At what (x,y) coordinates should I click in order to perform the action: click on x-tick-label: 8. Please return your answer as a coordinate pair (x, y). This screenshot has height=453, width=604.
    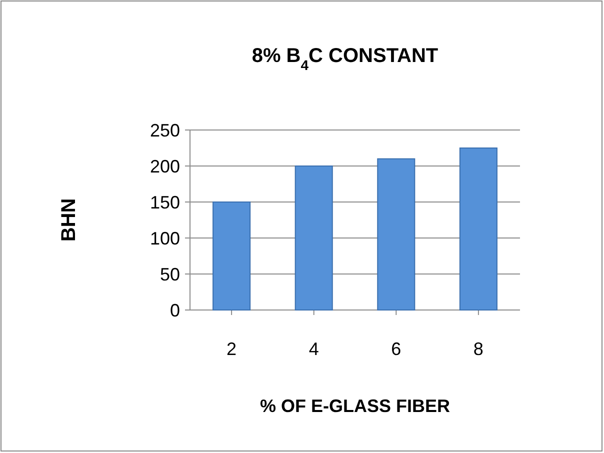
    Looking at the image, I should click on (478, 349).